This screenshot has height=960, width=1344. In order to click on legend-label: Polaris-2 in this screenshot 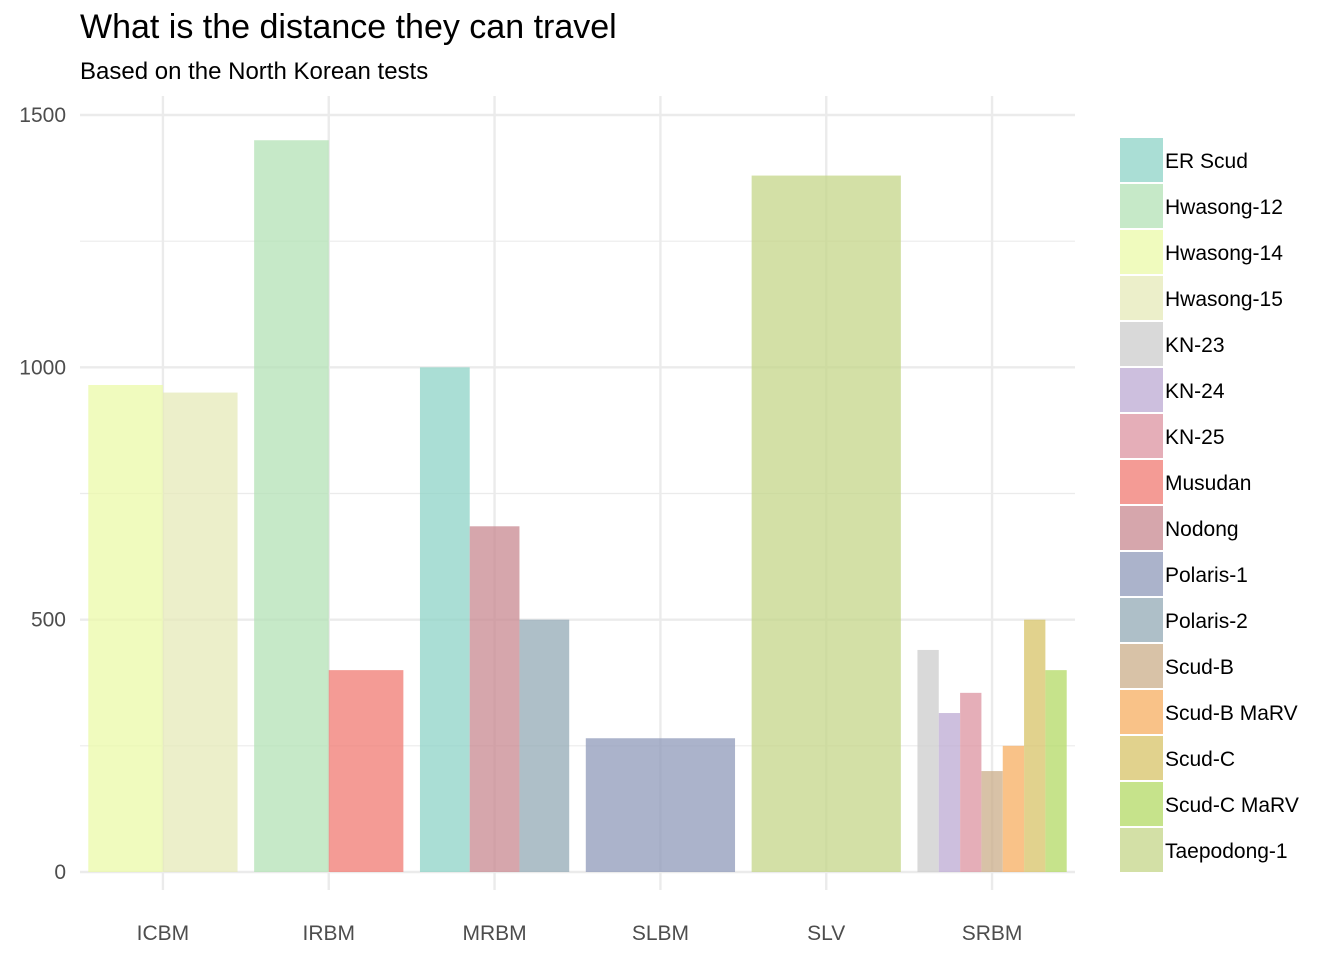, I will do `click(1206, 621)`.